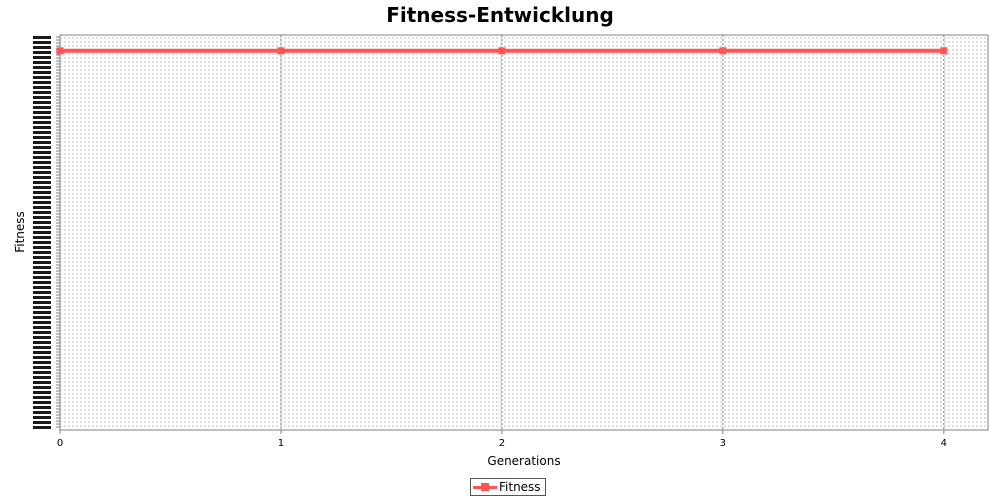 This screenshot has width=1000, height=500. Describe the element at coordinates (520, 487) in the screenshot. I see `legend-label: Fitness` at that location.